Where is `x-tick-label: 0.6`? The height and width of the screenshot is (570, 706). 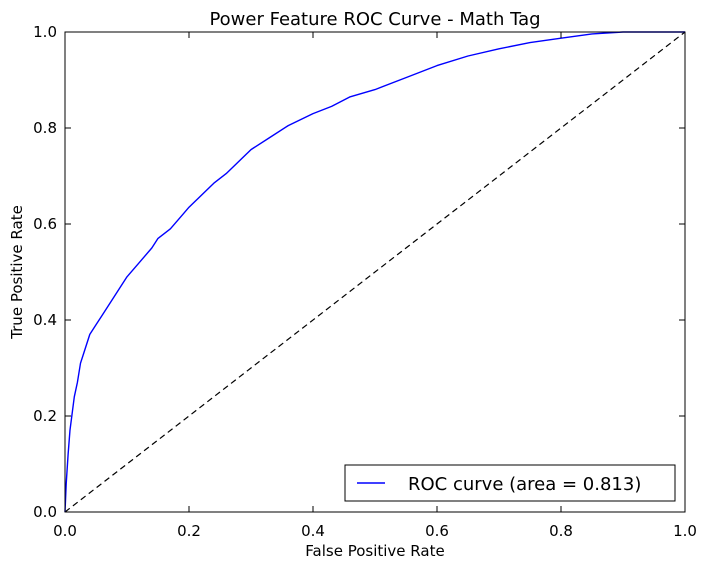
x-tick-label: 0.6 is located at coordinates (437, 531).